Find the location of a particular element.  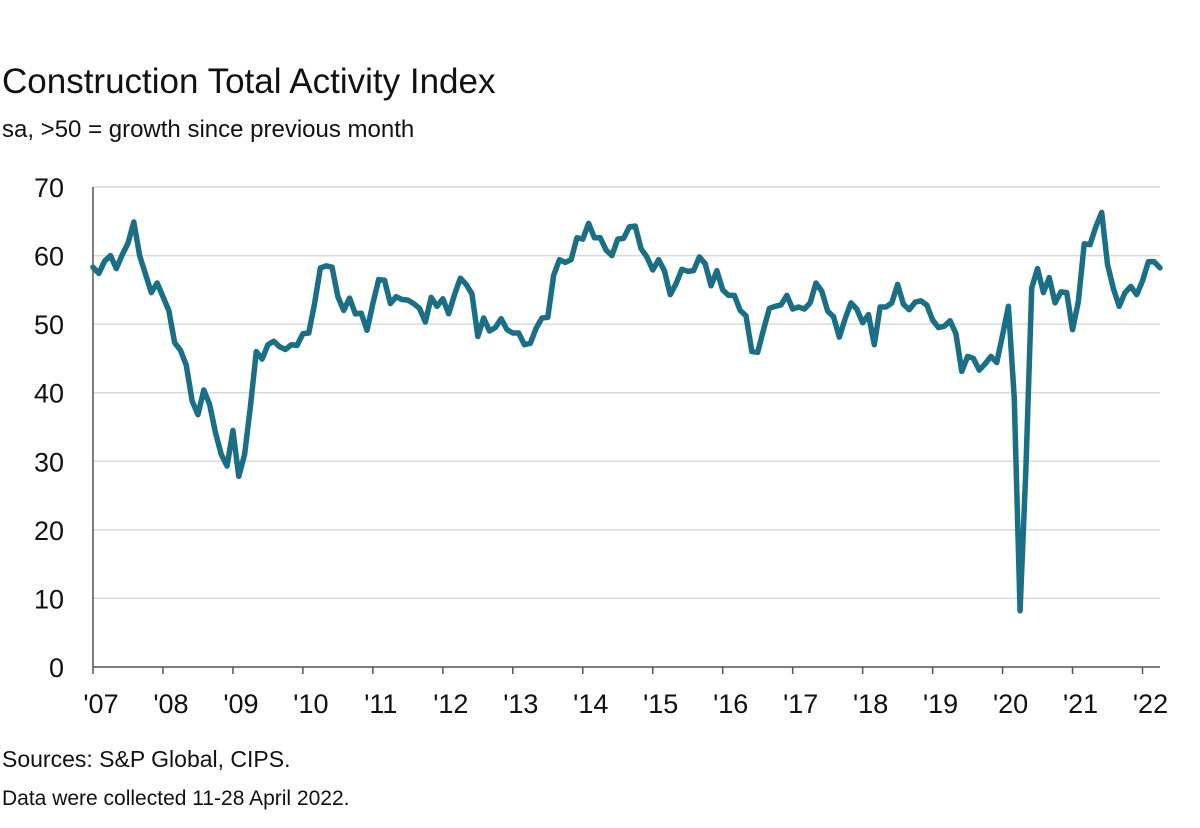

x-tick-label: '20 is located at coordinates (1010, 704).